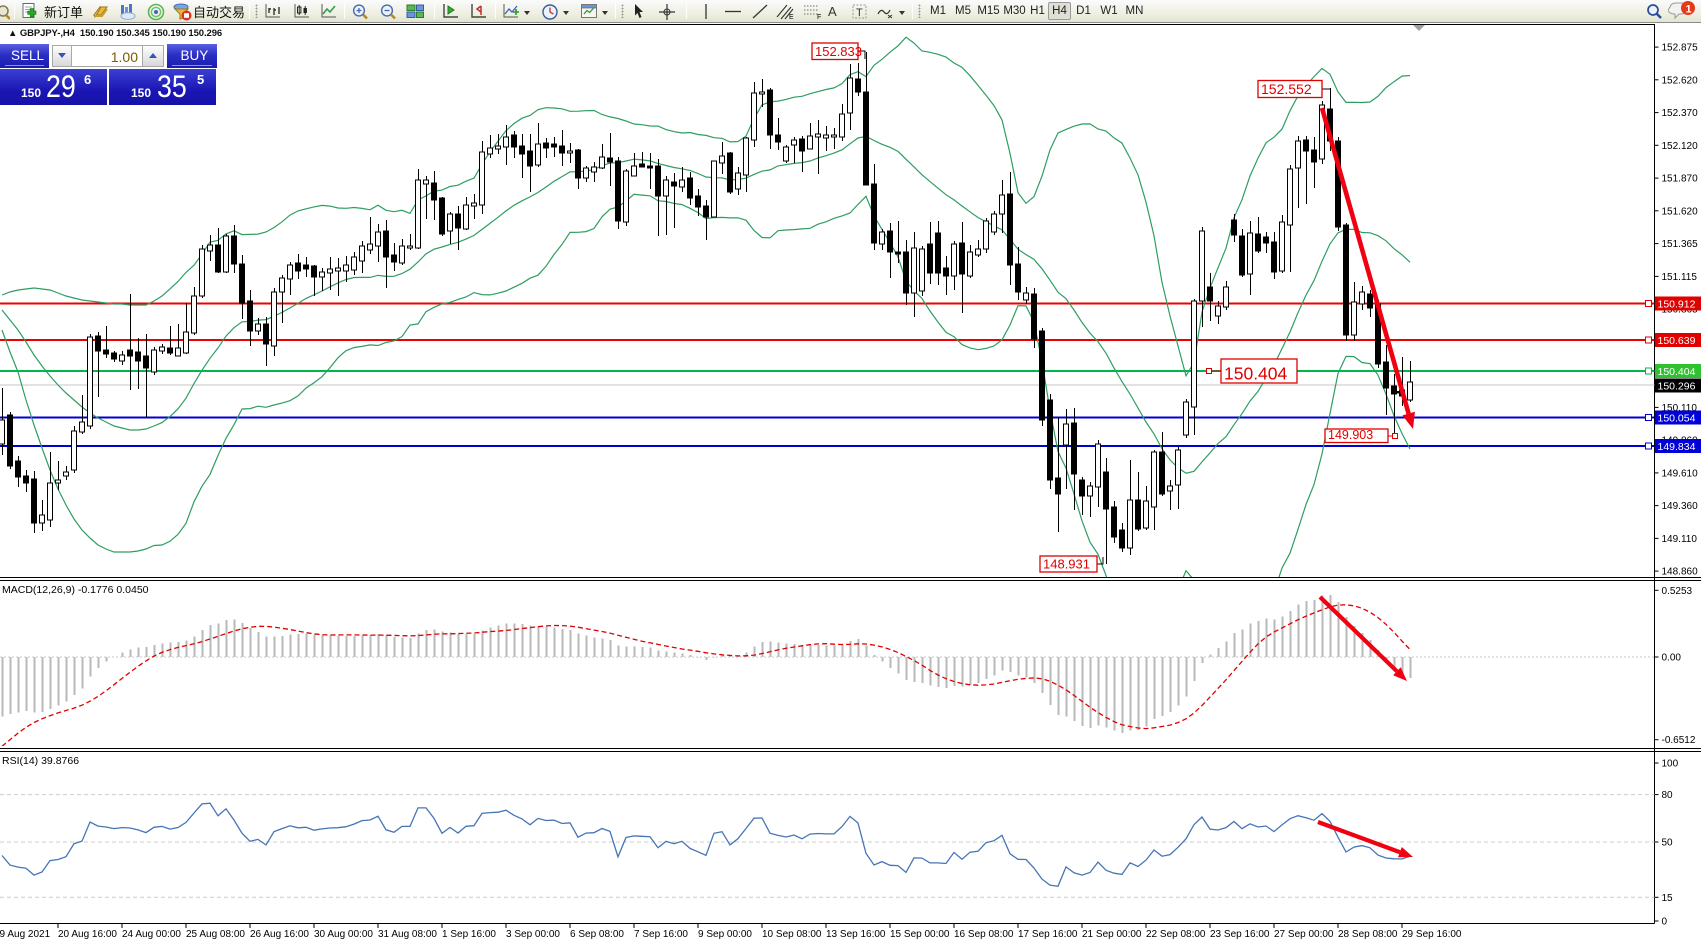  What do you see at coordinates (859, 13) in the screenshot?
I see `svg-text: T` at bounding box center [859, 13].